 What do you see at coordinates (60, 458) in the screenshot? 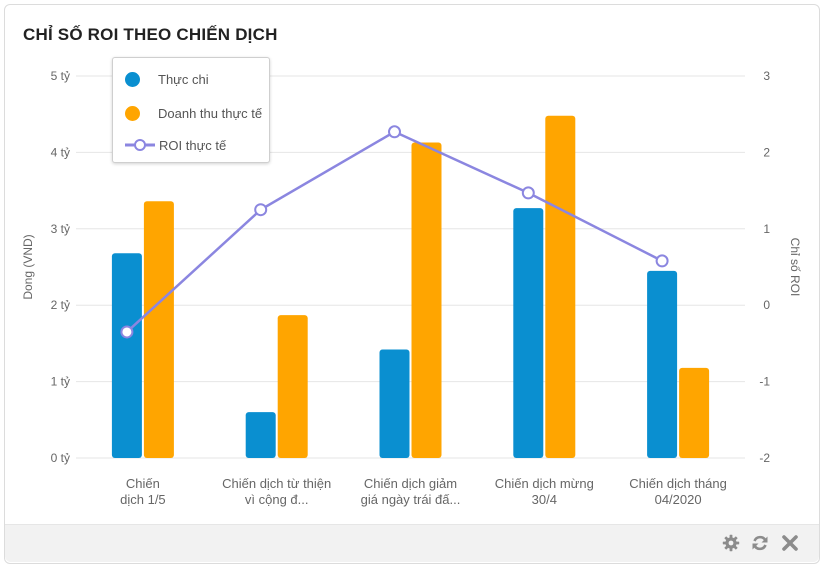
I see `y-tick-label: 0 tỷ` at bounding box center [60, 458].